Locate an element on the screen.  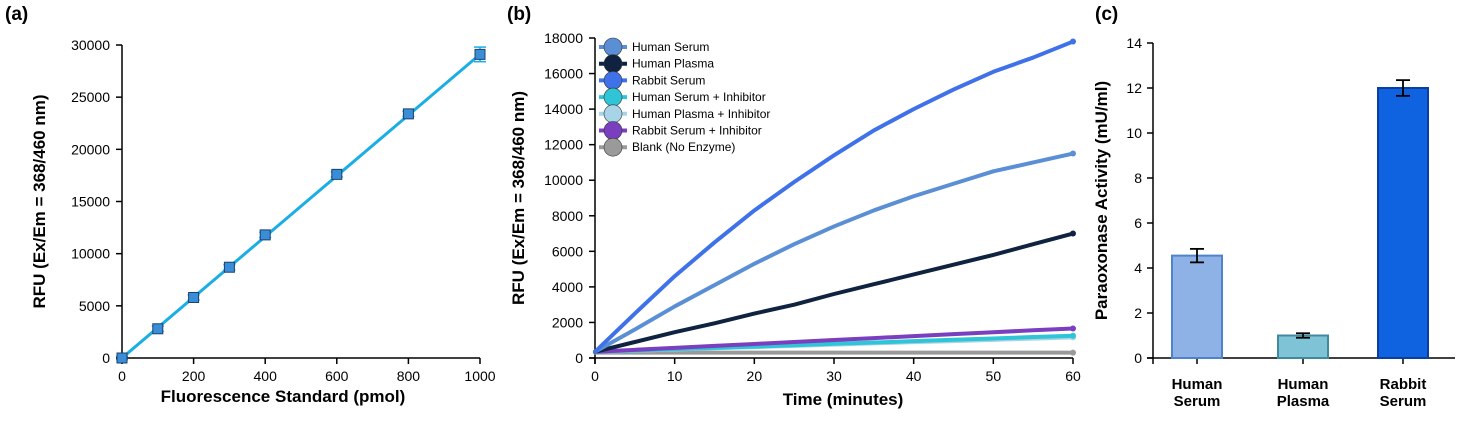
y-tick-label: 4 is located at coordinates (1138, 268).